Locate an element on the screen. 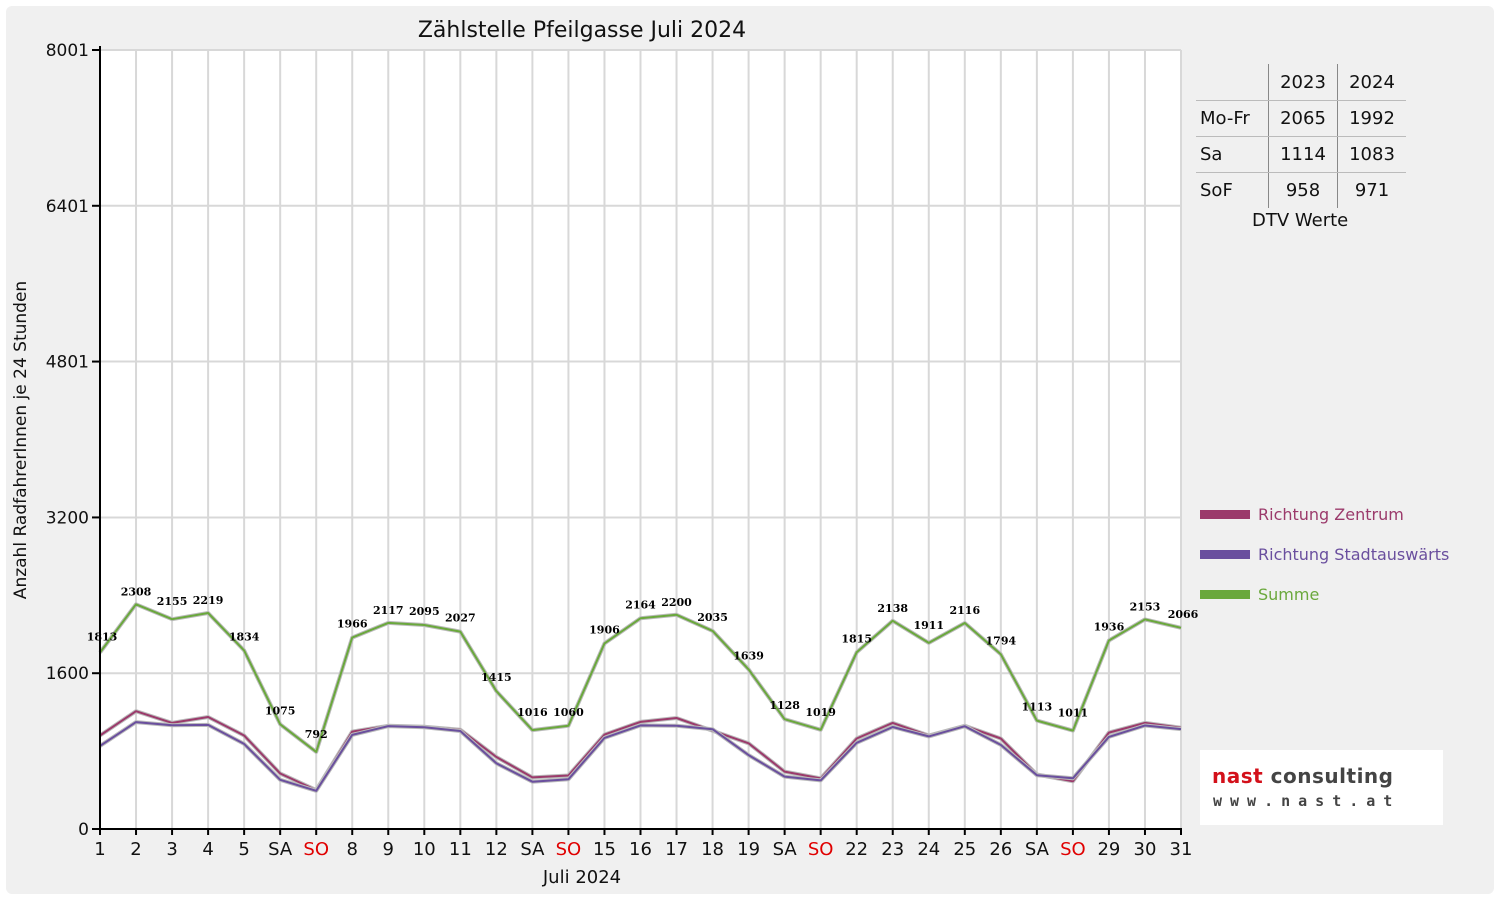  legend-label: Richtung Stadtauswärts is located at coordinates (1354, 554).